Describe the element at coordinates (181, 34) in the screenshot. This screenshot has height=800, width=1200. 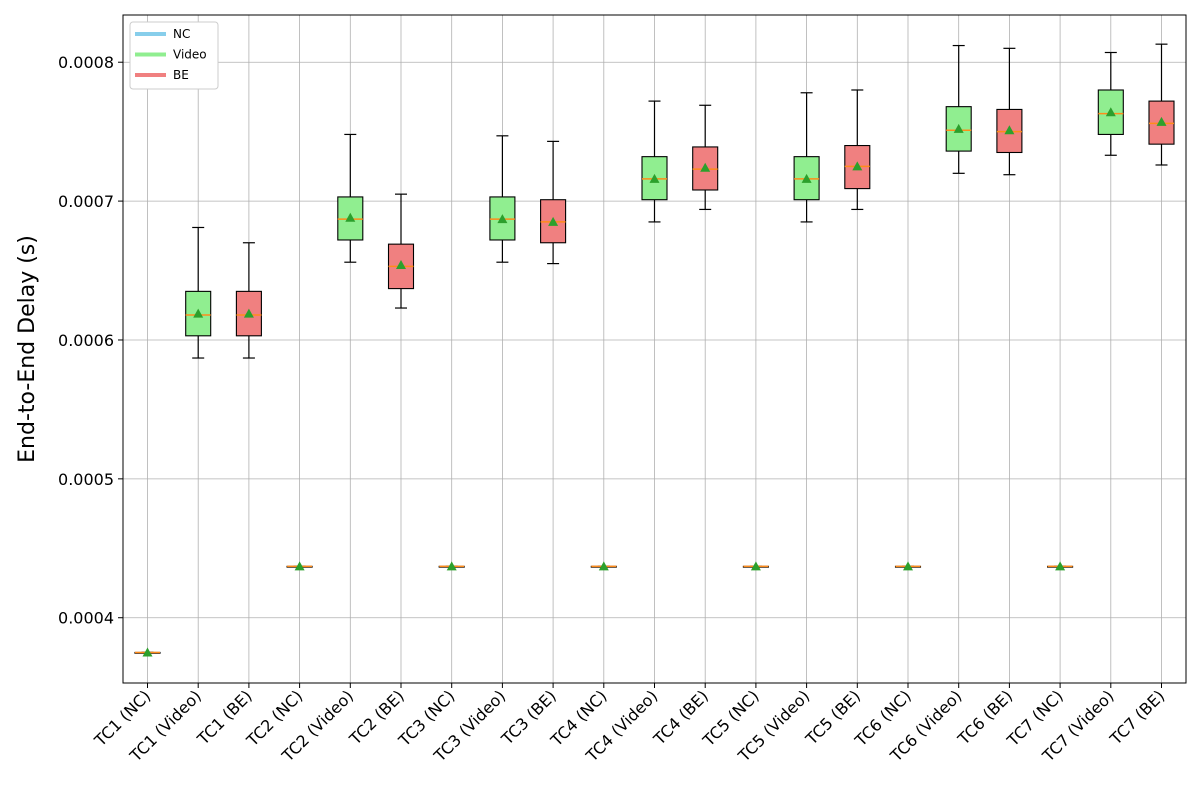
I see `legend-label-nc: NC` at that location.